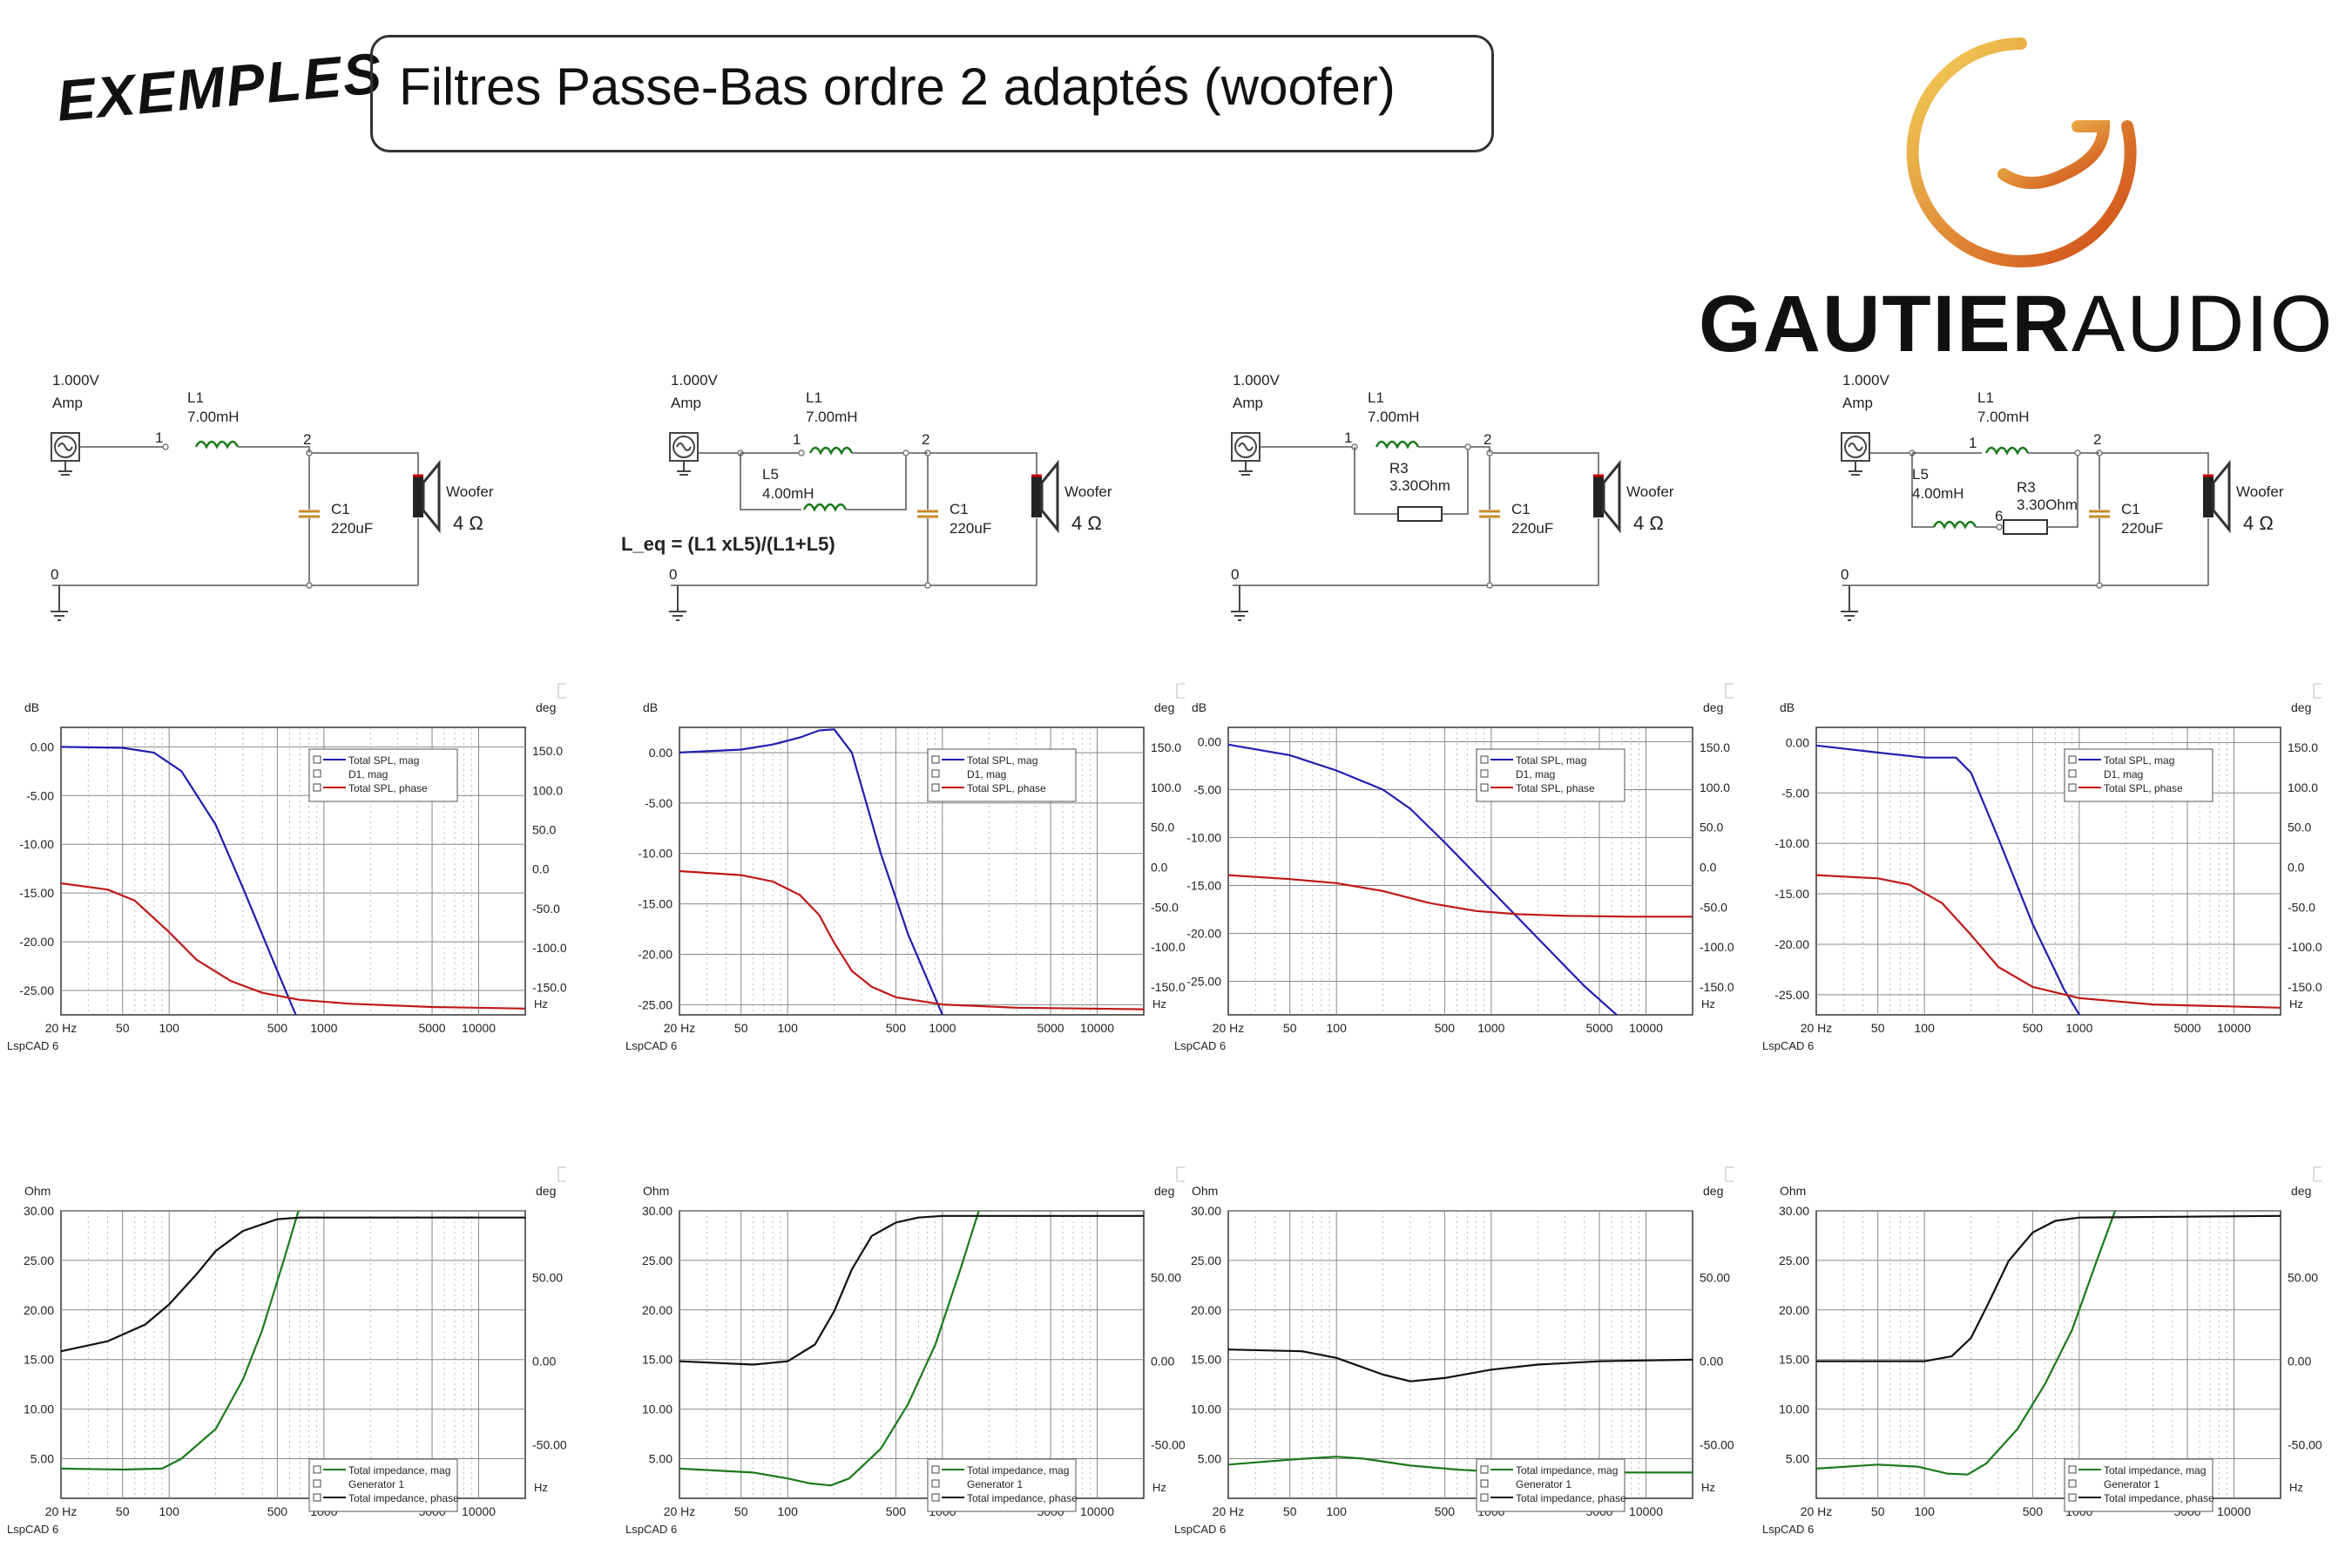  I want to click on y2-tick-label: -50.00, so click(1717, 1445).